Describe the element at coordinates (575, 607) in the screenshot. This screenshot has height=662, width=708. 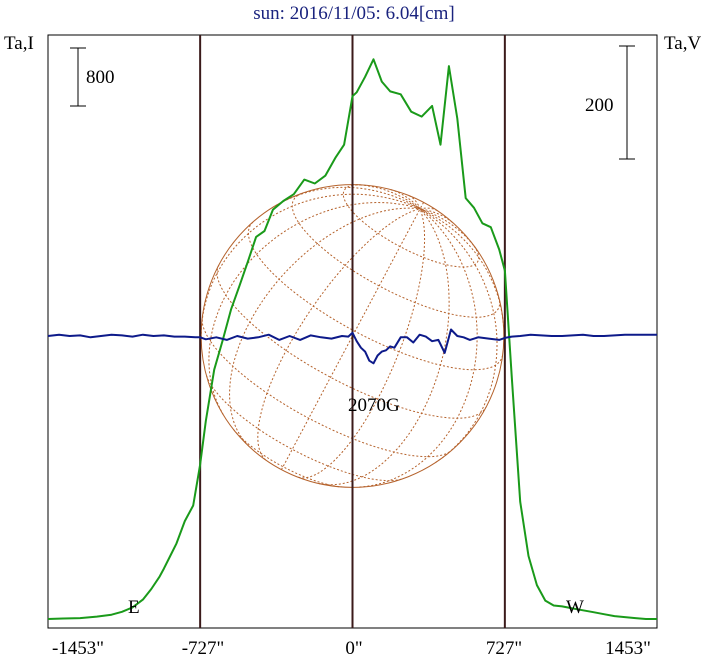
I see `west-limb-label: W` at that location.